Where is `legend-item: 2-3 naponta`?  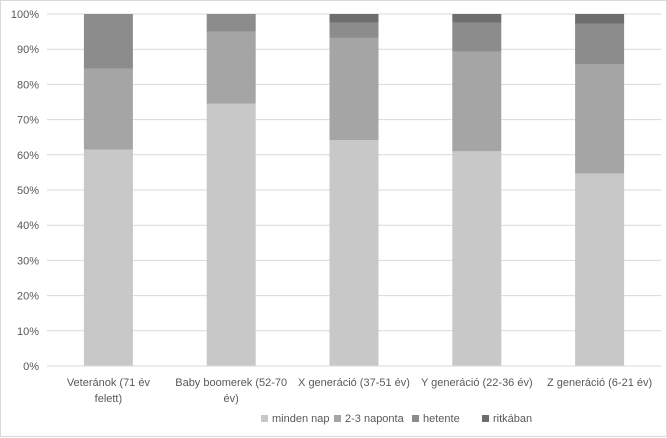 legend-item: 2-3 naponta is located at coordinates (369, 419).